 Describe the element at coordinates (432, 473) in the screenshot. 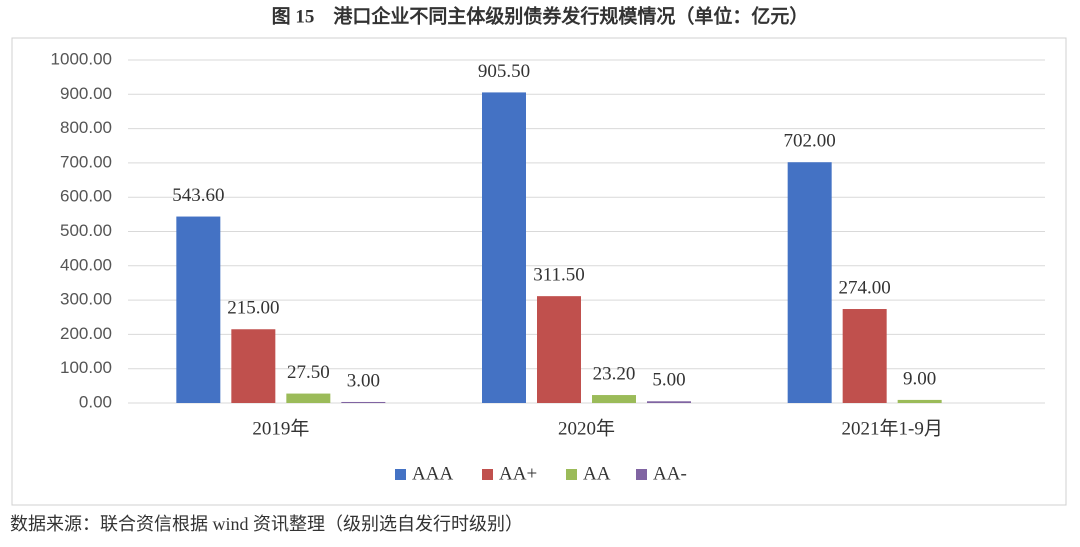

I see `legend-label: AAA` at that location.